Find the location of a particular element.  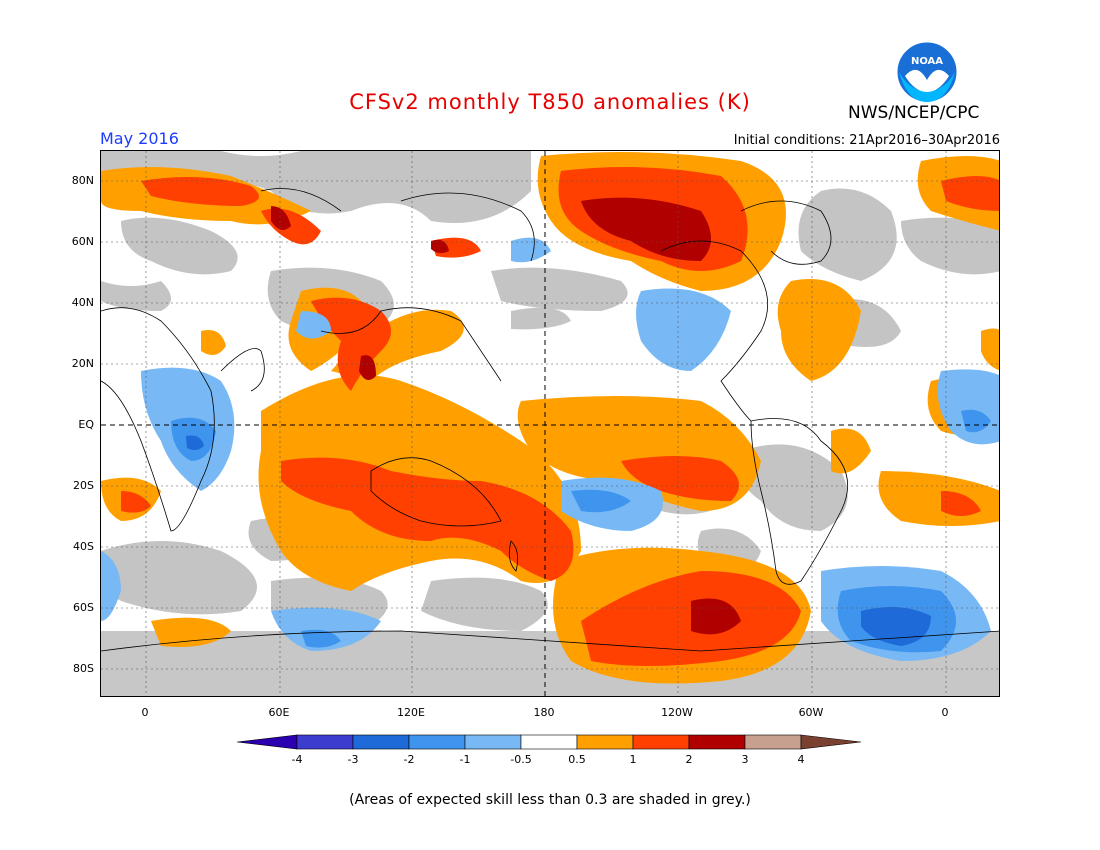

chart-title: CFSv2 monthly T850 anomalies (K) is located at coordinates (550, 102).